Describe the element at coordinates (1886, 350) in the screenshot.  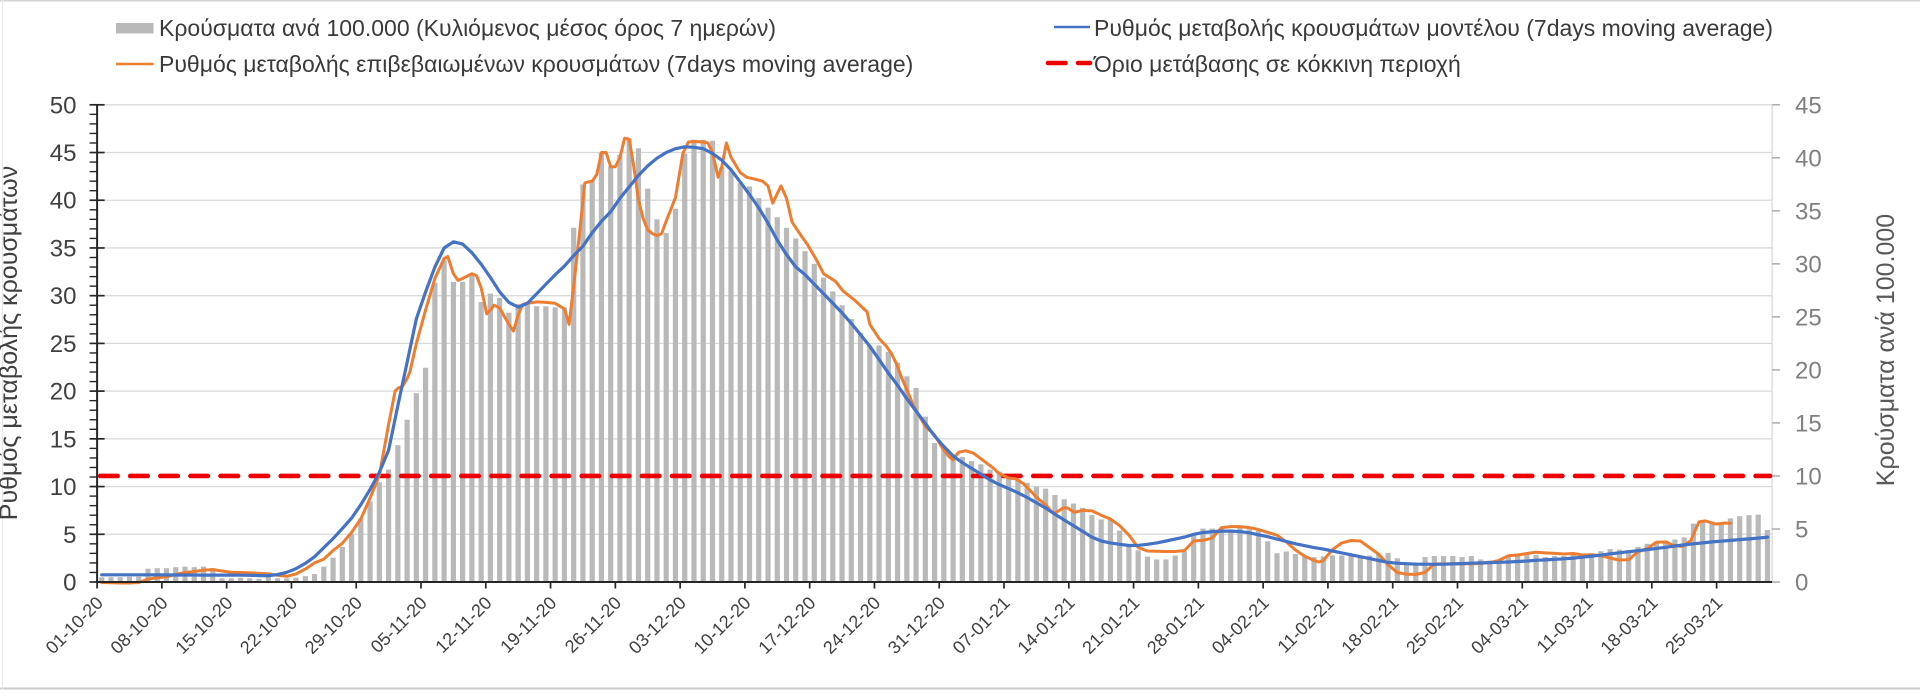
I see `svg-text: Κρούσματα ανά 100.000` at that location.